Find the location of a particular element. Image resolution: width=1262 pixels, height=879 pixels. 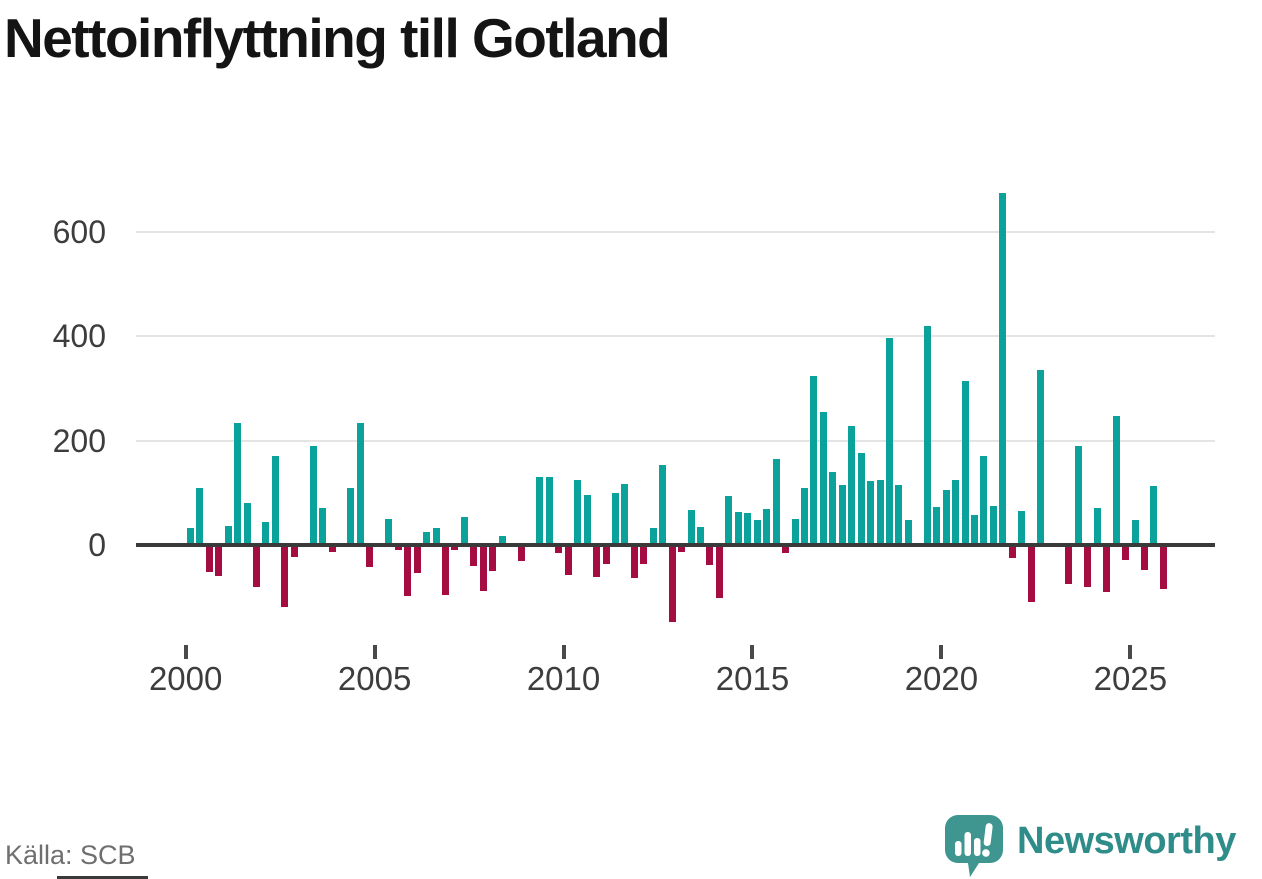

bar-2021-q1 is located at coordinates (984, 500).